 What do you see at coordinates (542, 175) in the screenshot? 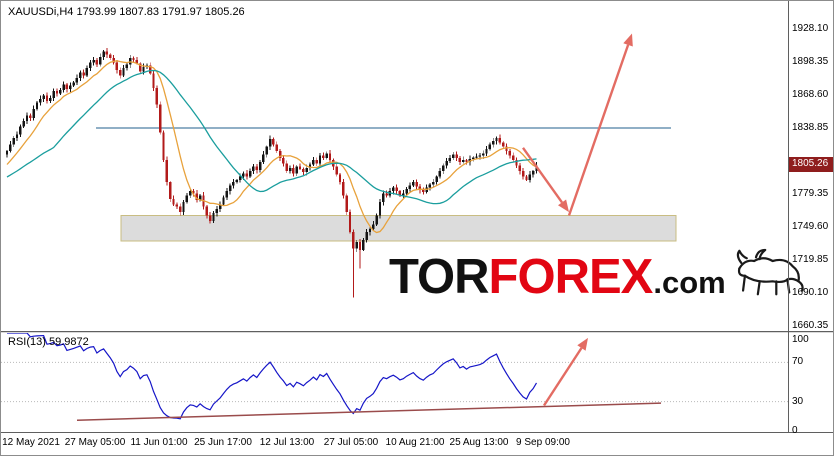
I see `pullback-arrow` at bounding box center [542, 175].